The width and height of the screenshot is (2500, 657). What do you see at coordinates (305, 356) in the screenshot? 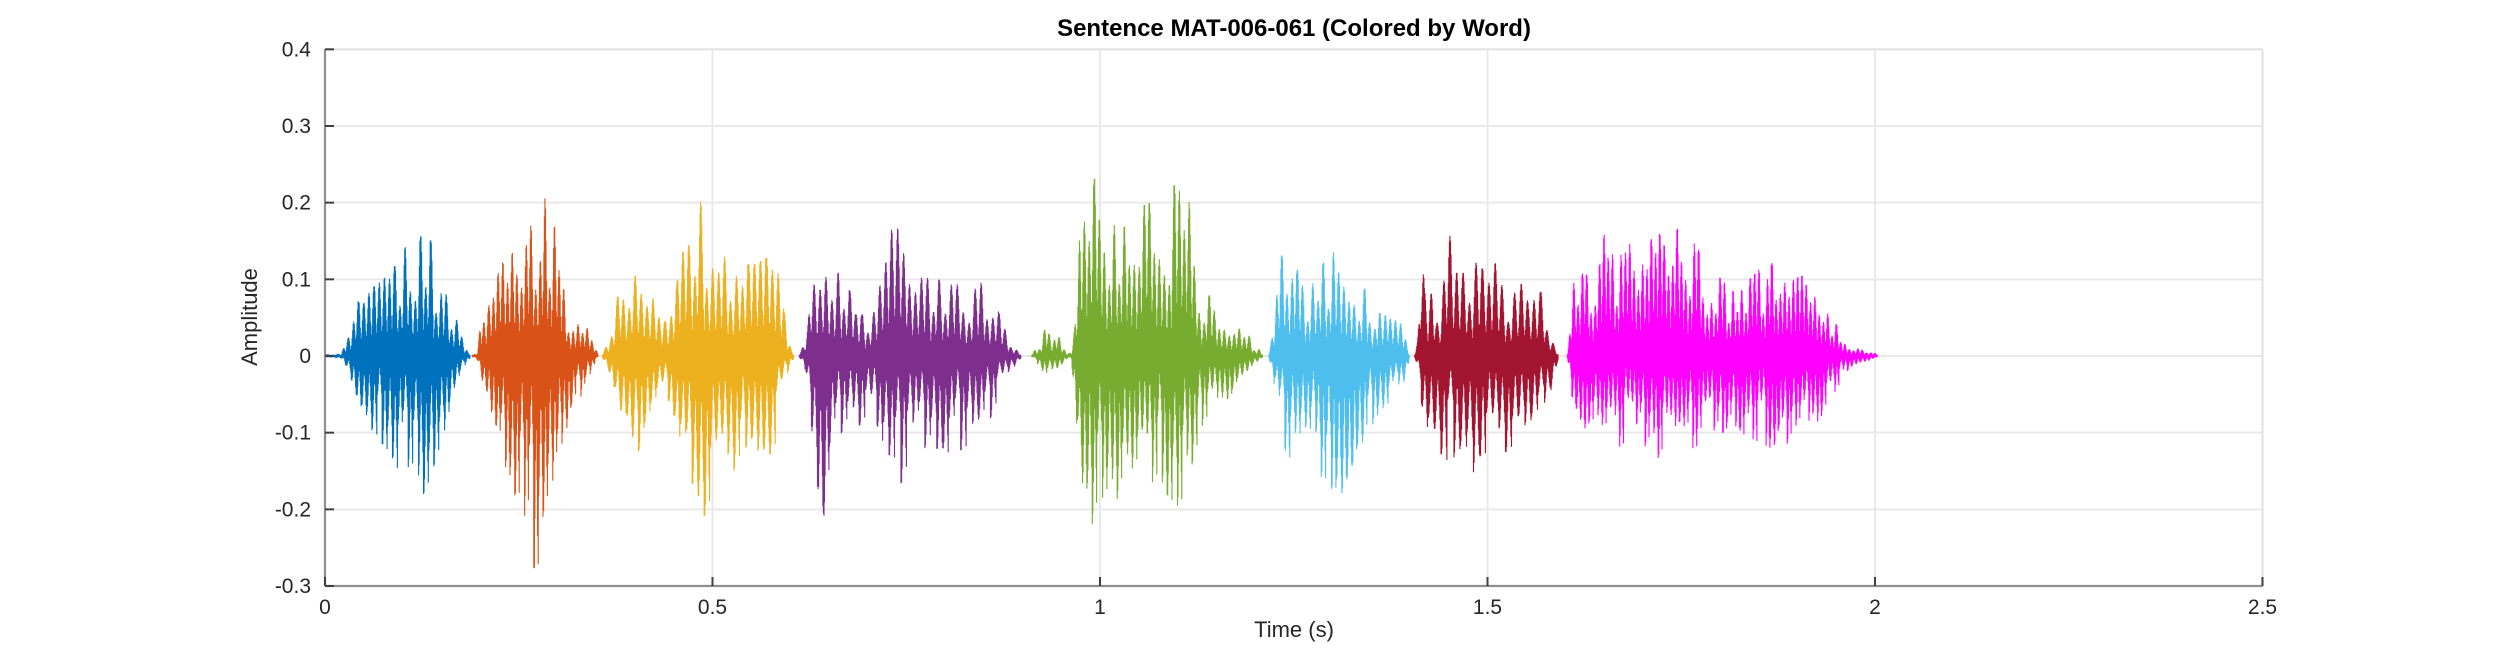
I see `y-tick-label-0: 0` at bounding box center [305, 356].